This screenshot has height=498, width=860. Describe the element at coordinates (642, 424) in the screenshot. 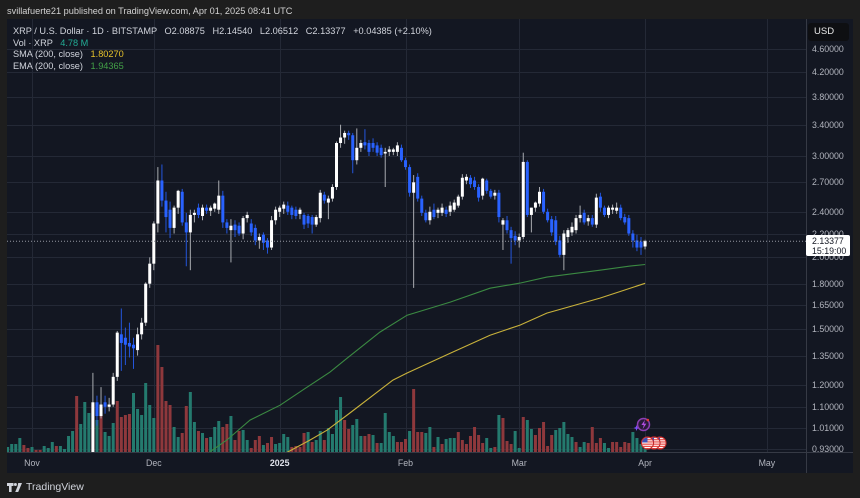

I see `lightning-event-icon` at that location.